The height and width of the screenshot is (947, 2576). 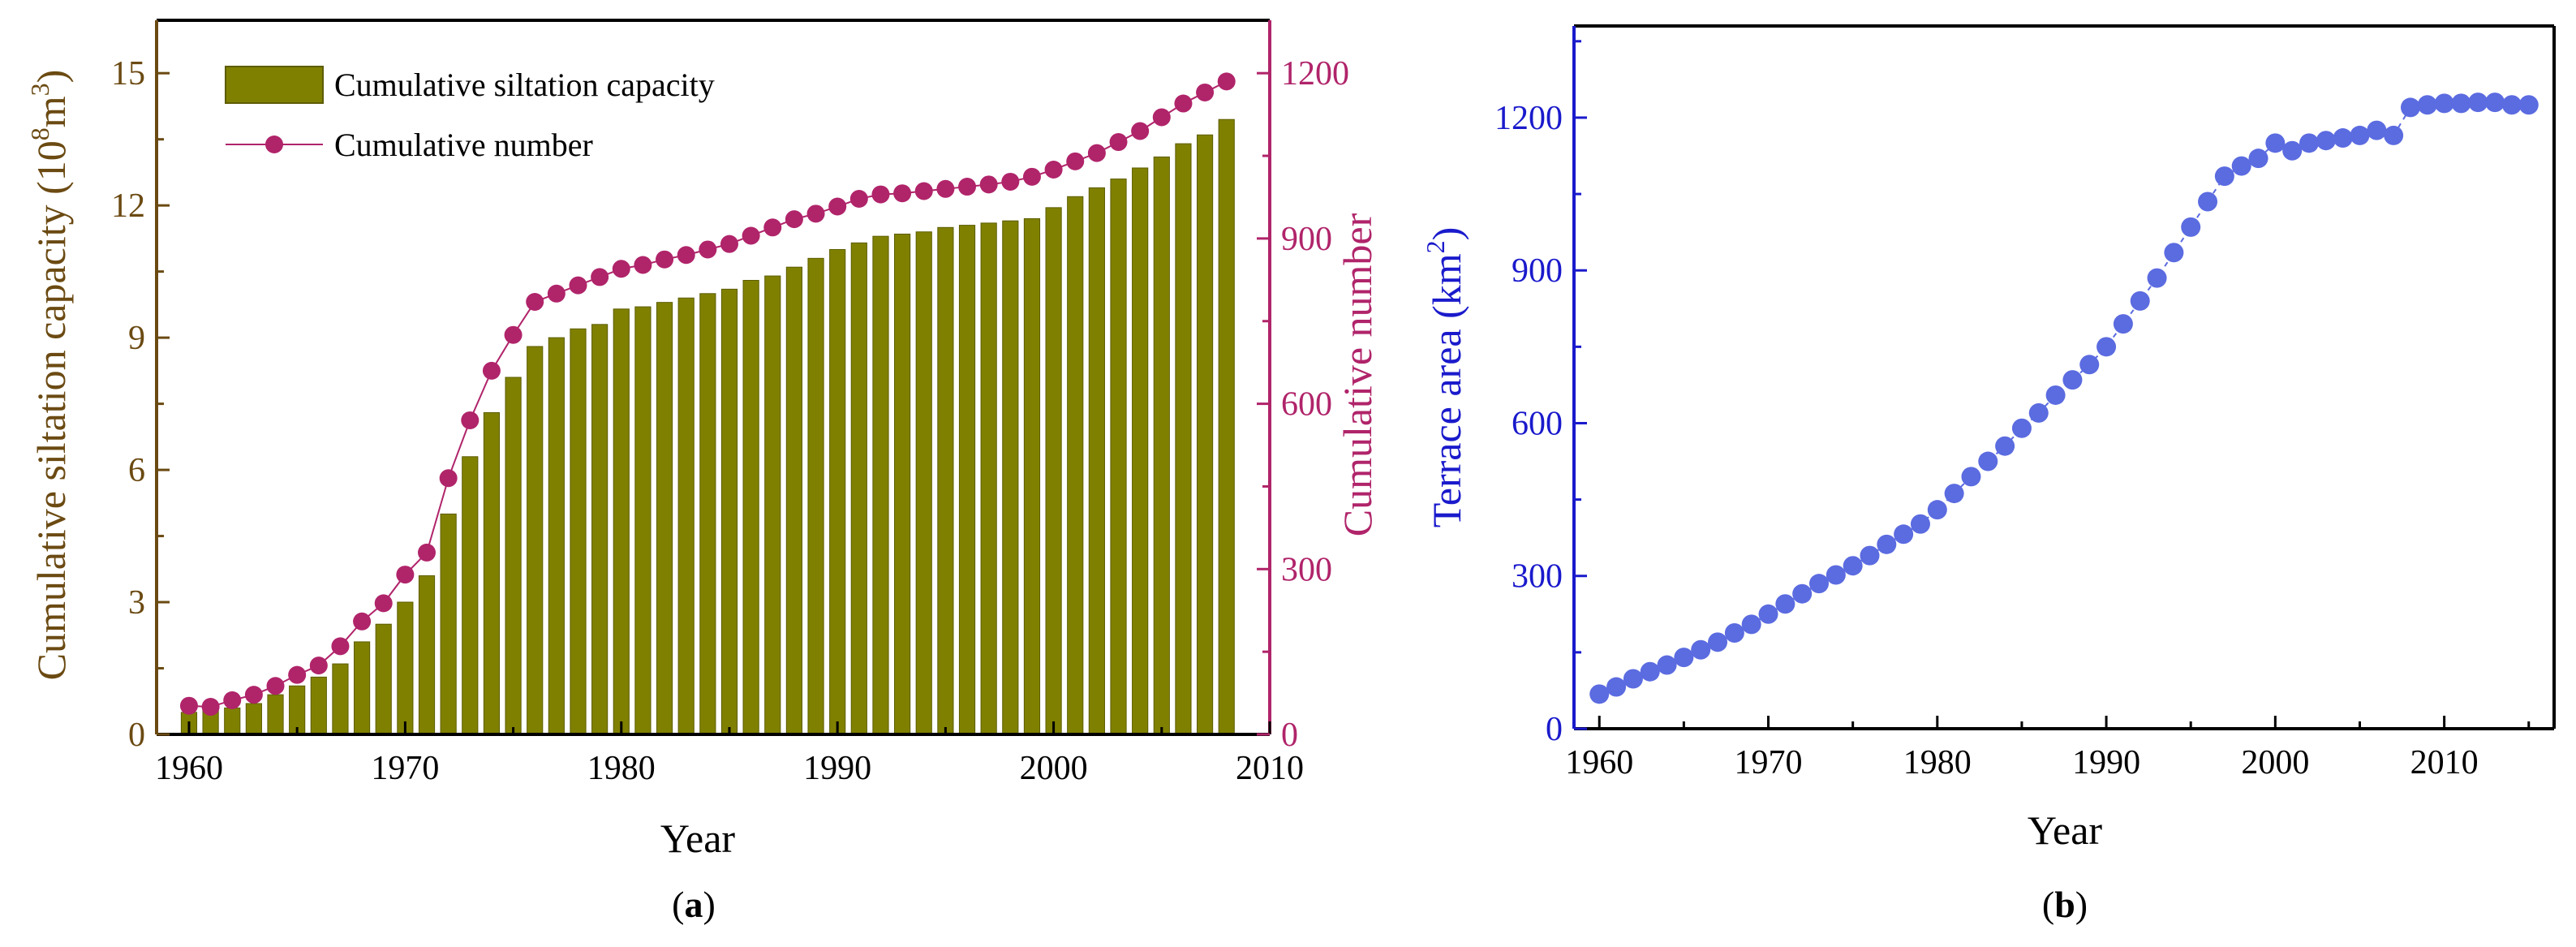 I want to click on bar-1996, so click(x=967, y=480).